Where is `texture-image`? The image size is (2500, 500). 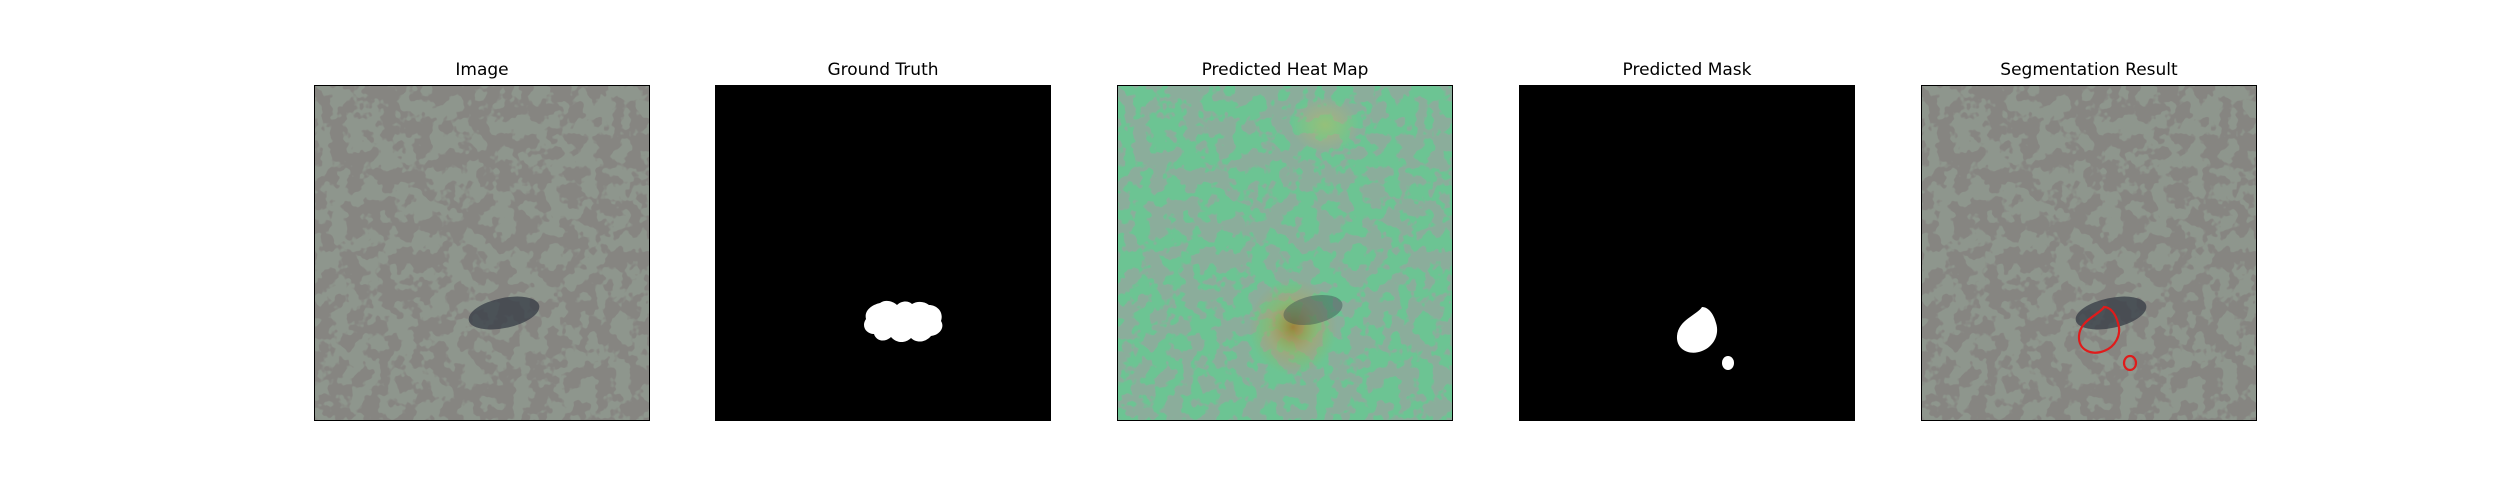
texture-image is located at coordinates (482, 253).